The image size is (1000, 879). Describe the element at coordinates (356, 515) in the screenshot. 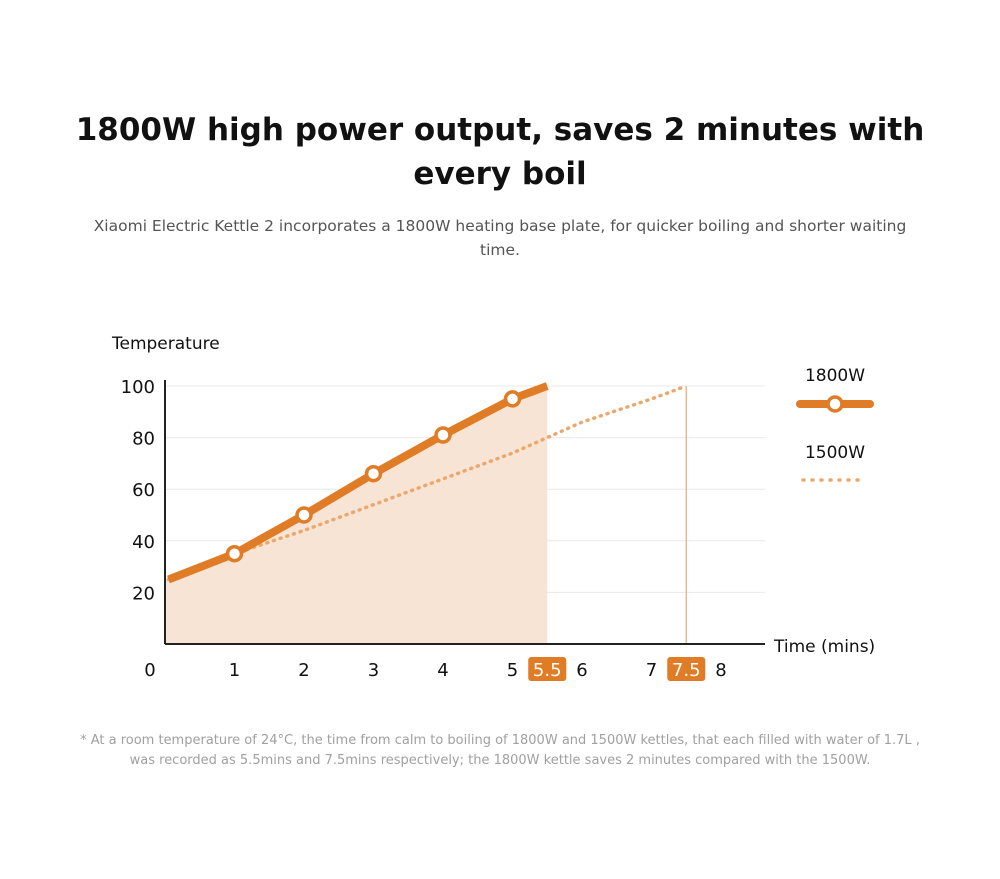

I see `series-1800w-area` at that location.